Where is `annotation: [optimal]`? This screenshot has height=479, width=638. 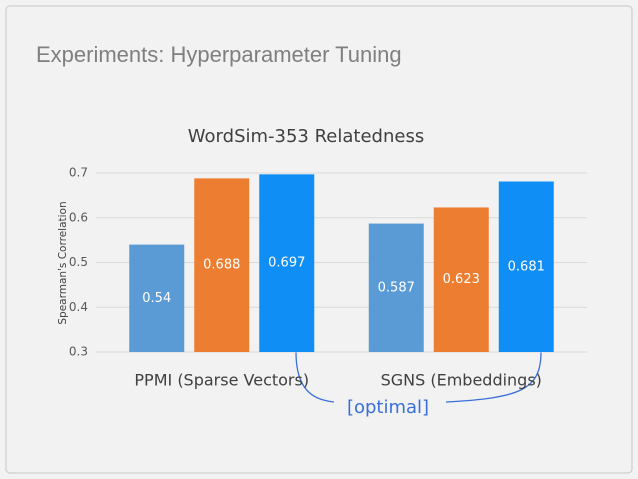 annotation: [optimal] is located at coordinates (388, 407).